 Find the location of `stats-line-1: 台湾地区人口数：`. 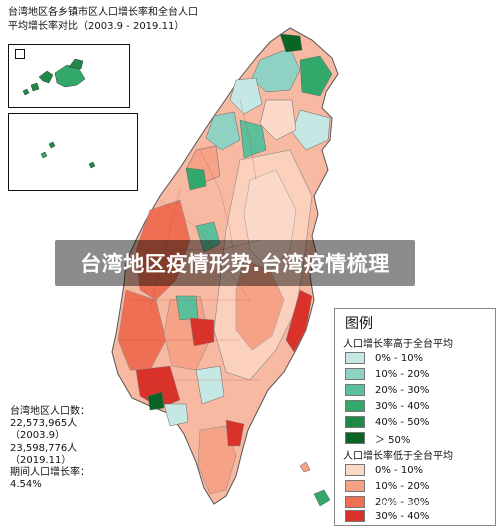

stats-line-1: 台湾地区人口数： is located at coordinates (50, 411).